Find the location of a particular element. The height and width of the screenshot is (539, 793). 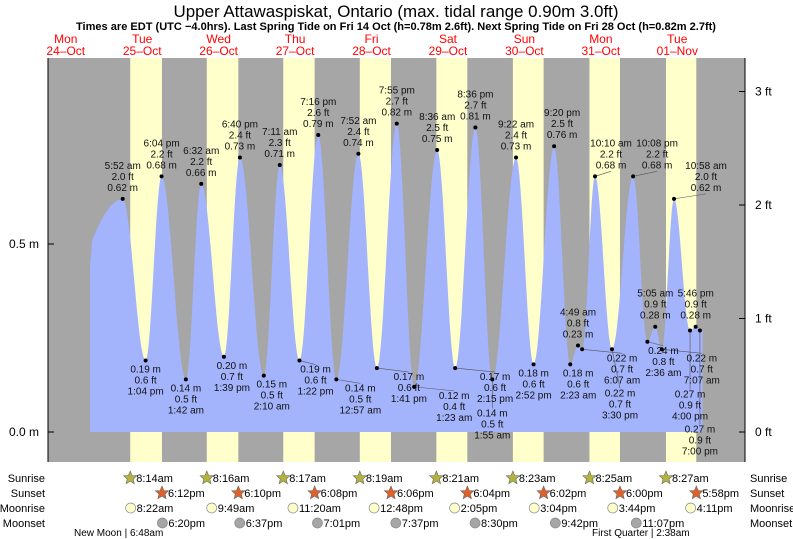

tide-time-label: 1:22 pm is located at coordinates (315, 392).